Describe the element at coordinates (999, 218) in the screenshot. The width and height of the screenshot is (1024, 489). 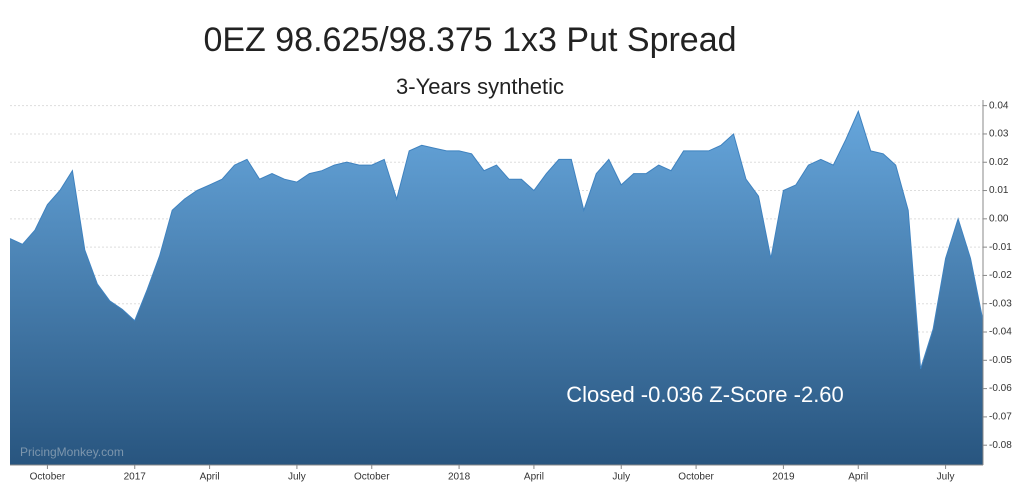
I see `y-tick-label: 0.00` at that location.